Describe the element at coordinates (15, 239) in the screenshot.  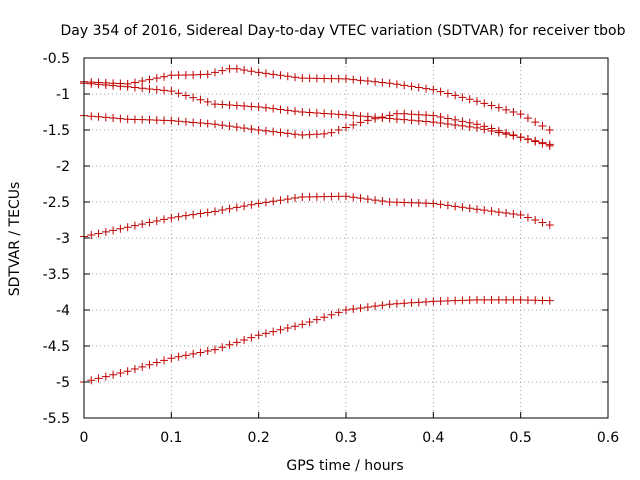
I see `y-axis-title: SDTVAR / TECUs` at that location.